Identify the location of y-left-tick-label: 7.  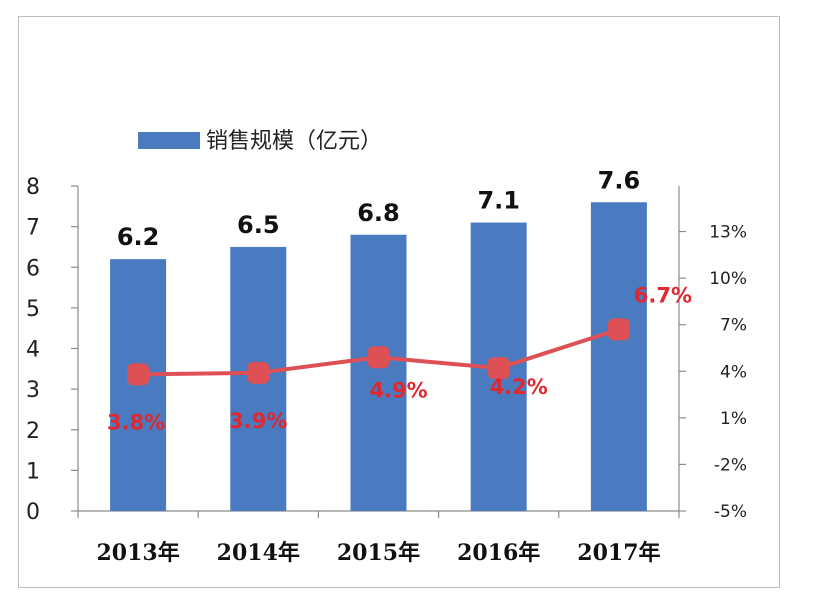
(33, 228).